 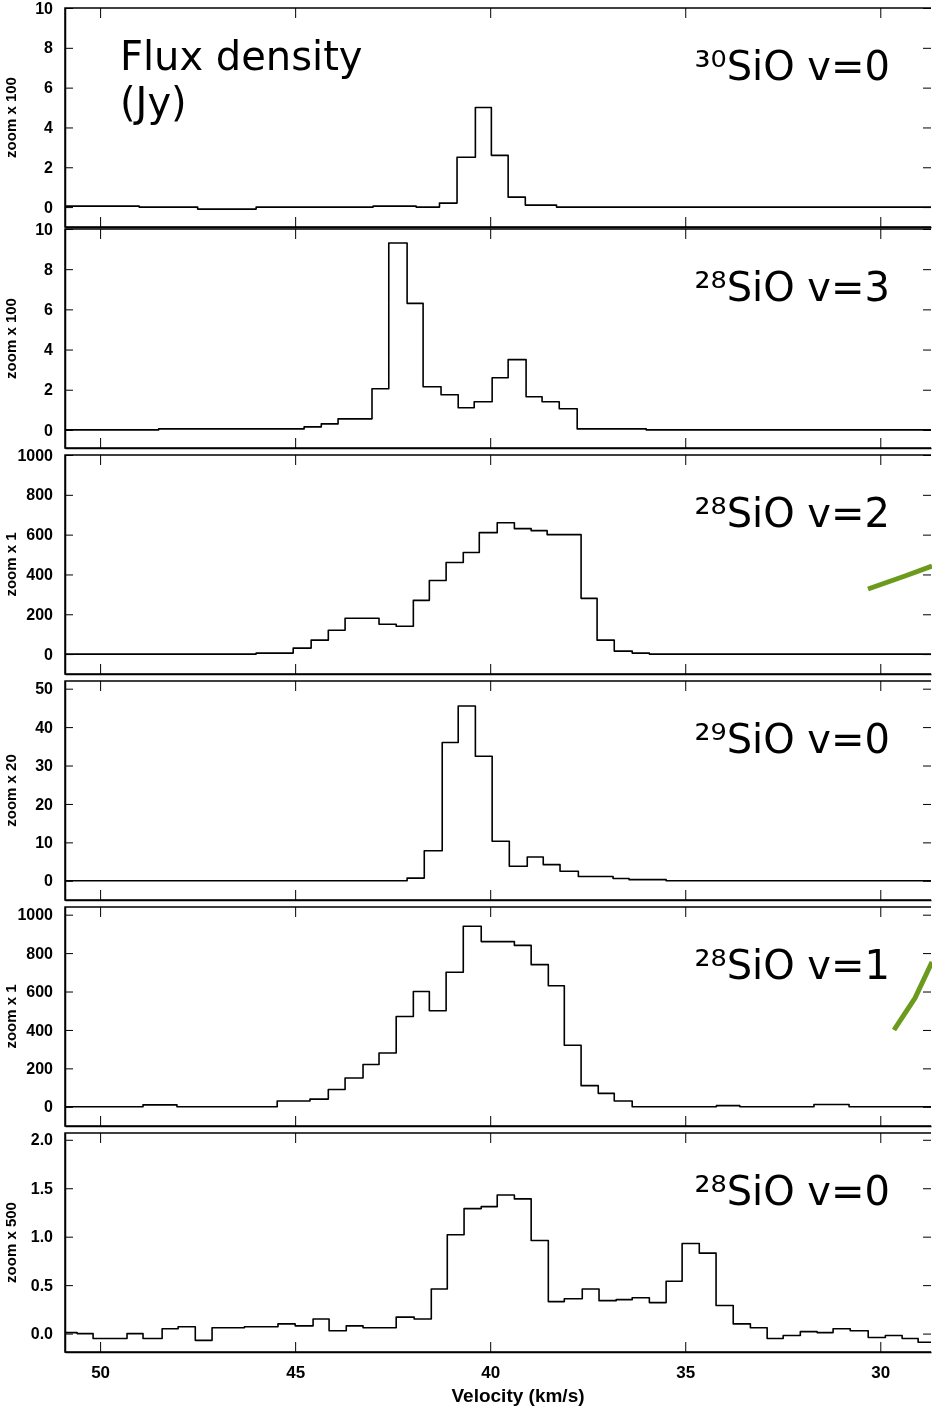 I want to click on x-tick-label: 35, so click(x=686, y=1373).